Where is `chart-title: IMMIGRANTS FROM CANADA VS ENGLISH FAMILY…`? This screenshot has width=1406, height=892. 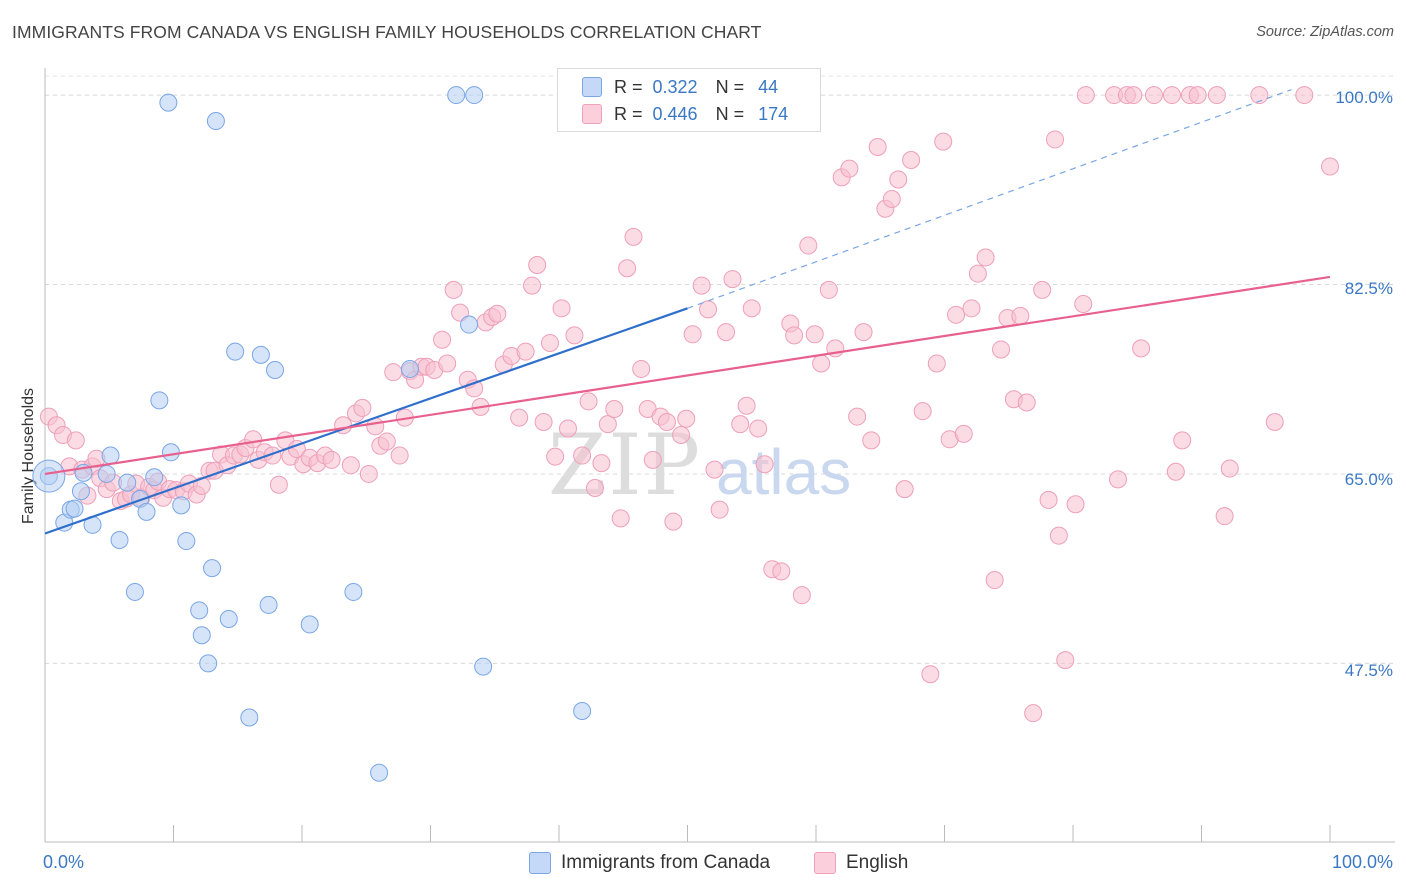
chart-title: IMMIGRANTS FROM CANADA VS ENGLISH FAMILY… is located at coordinates (387, 32).